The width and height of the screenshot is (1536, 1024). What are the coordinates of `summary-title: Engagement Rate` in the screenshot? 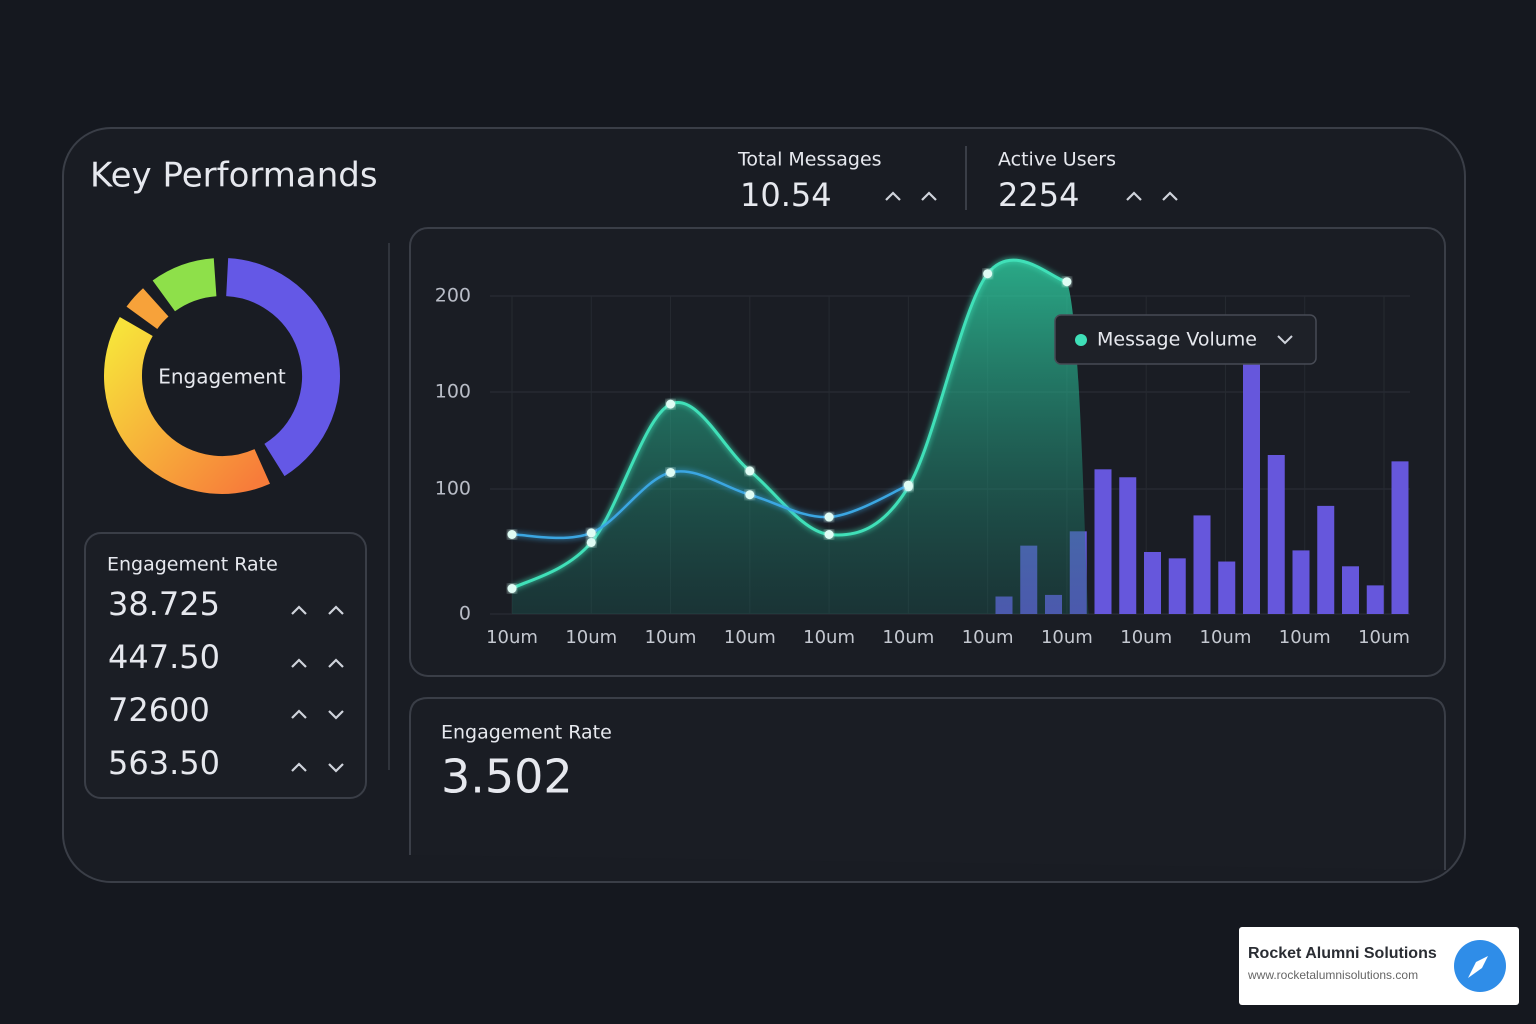 It's located at (526, 733).